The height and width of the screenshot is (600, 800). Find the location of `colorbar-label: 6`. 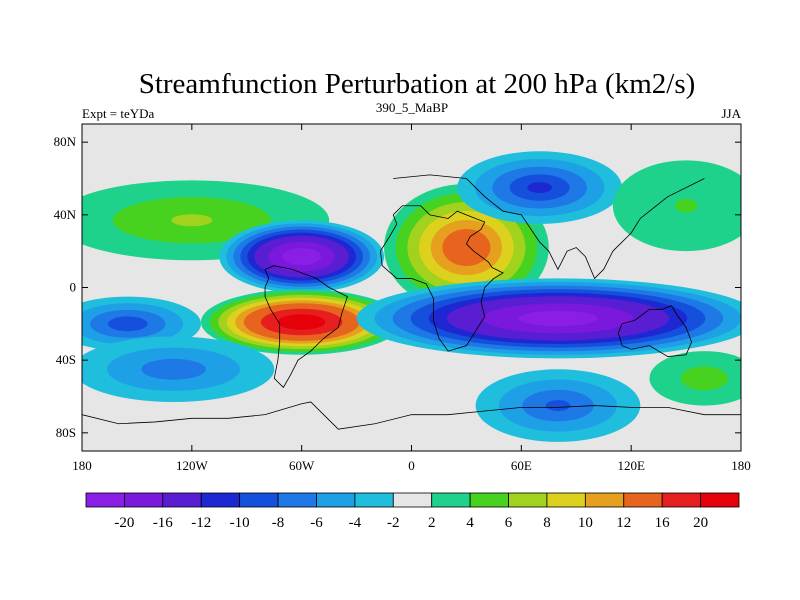

colorbar-label: 6 is located at coordinates (509, 523).